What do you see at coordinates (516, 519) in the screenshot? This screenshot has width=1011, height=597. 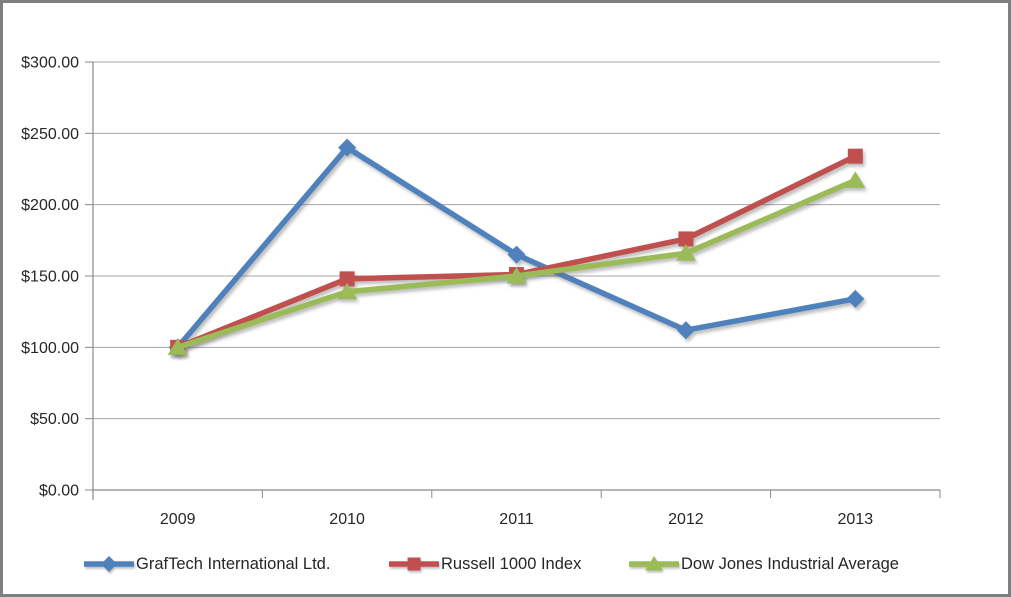 I see `x-tick-label: 2011` at bounding box center [516, 519].